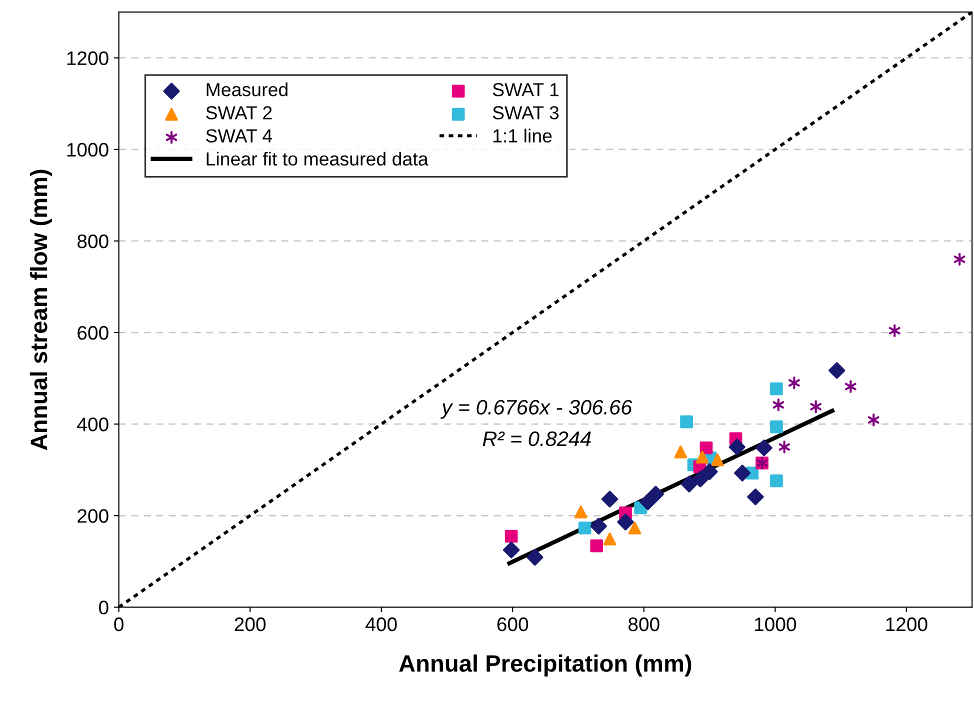  Describe the element at coordinates (93, 333) in the screenshot. I see `y-tick-label: 600` at that location.